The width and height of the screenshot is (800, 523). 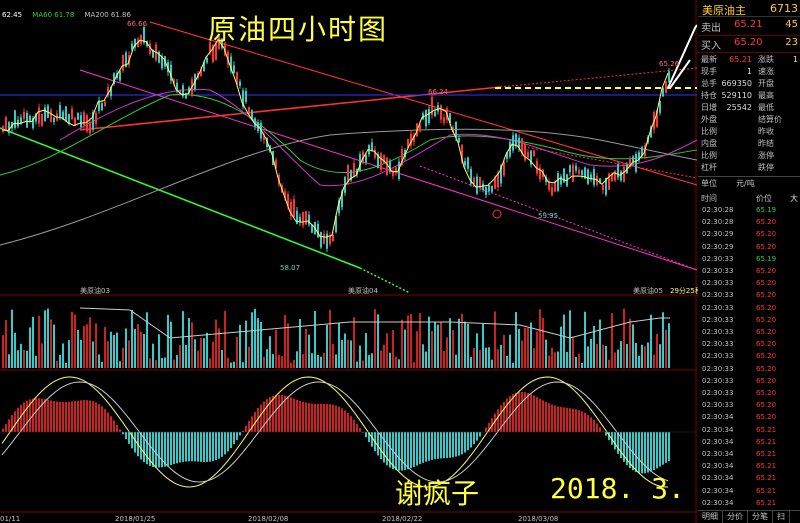 I want to click on tab-scan: 扫, so click(x=781, y=517).